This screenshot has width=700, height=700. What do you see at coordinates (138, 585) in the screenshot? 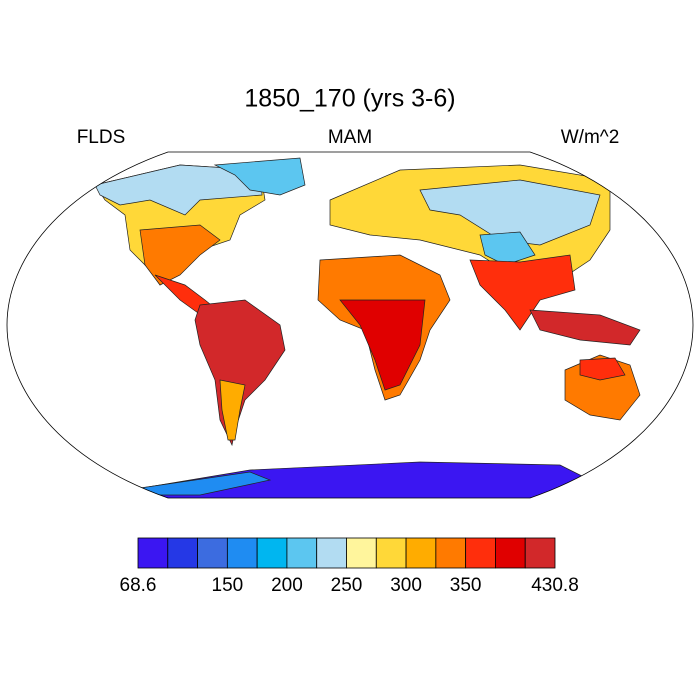
I see `colorbar-label: 68.6` at bounding box center [138, 585].